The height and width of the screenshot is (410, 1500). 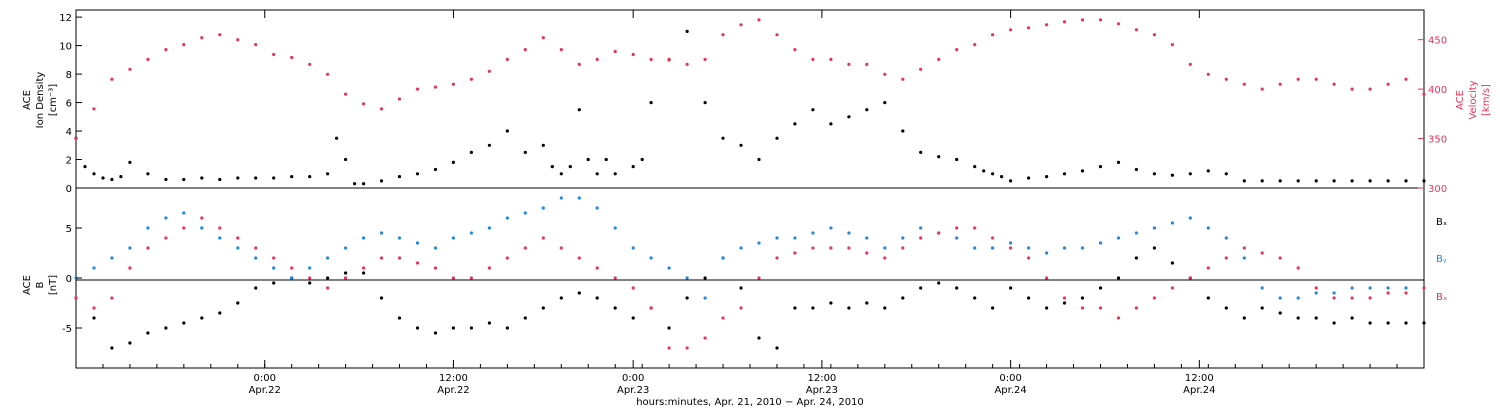 What do you see at coordinates (67, 329) in the screenshot?
I see `b-tick-label: -5` at bounding box center [67, 329].